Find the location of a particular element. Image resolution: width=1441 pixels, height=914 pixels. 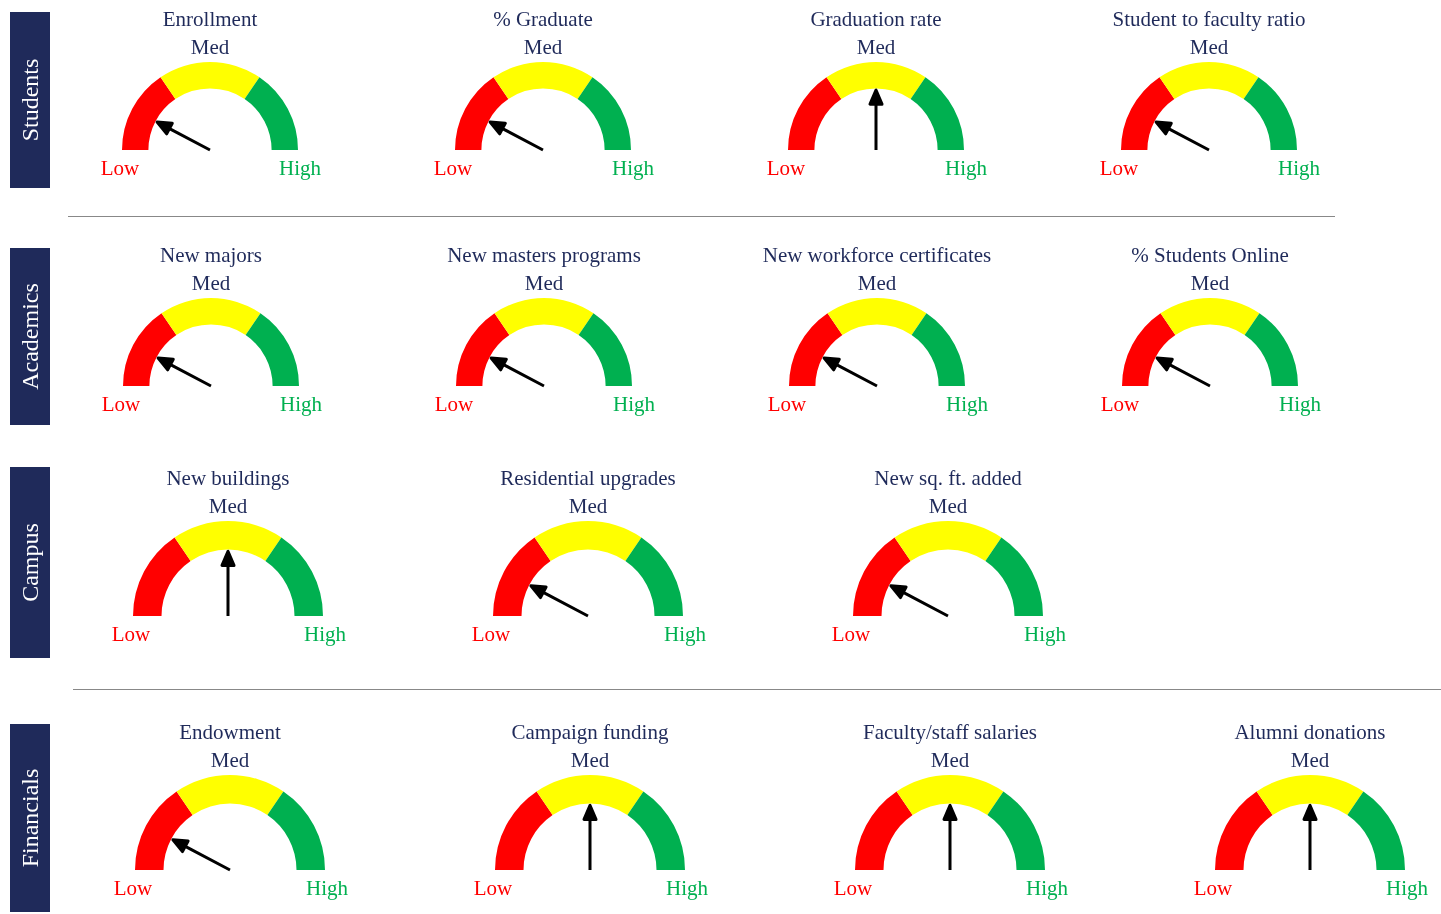

text: Students is located at coordinates (30, 100).